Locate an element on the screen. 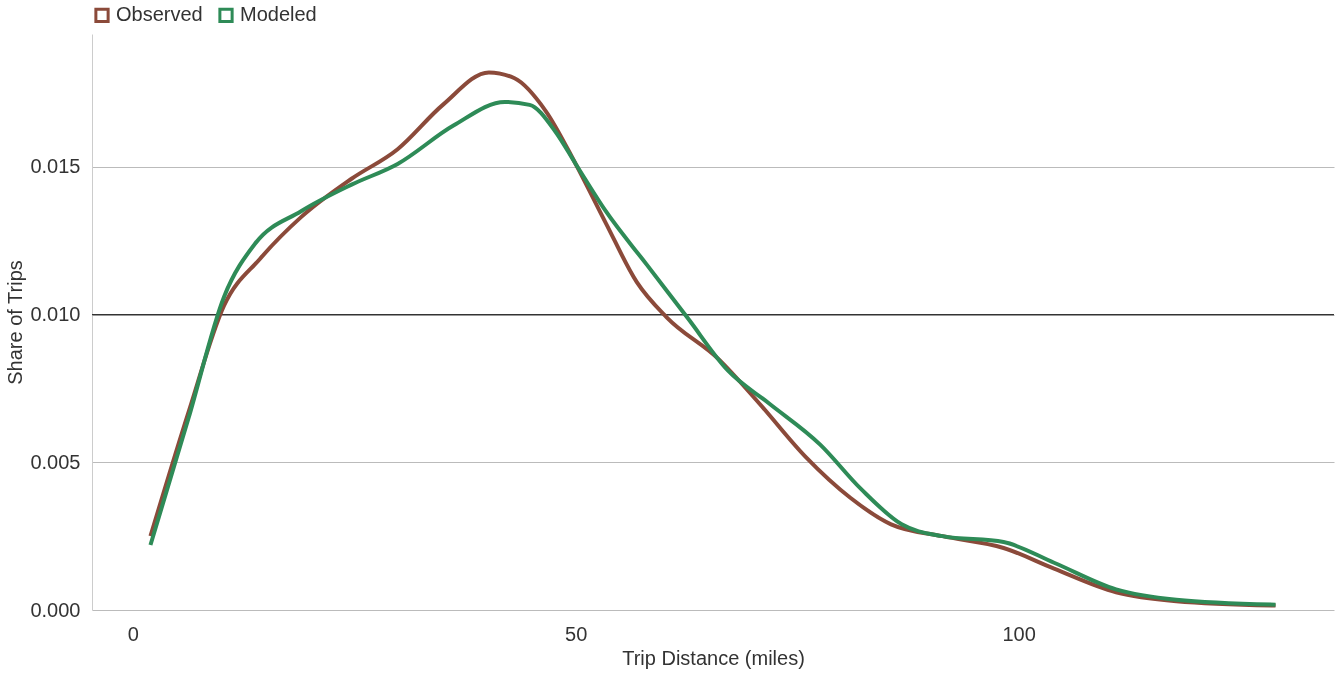  y-tick-label: 0.005 is located at coordinates (55, 461).